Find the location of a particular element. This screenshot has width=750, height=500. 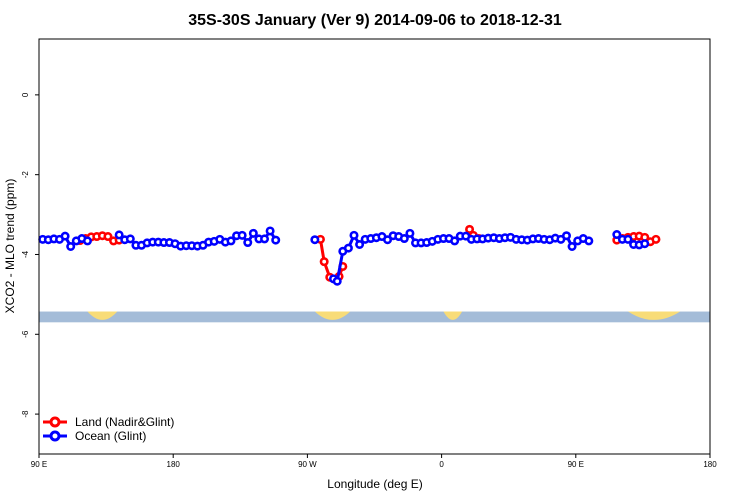

y-tick-label: 0 is located at coordinates (25, 94).